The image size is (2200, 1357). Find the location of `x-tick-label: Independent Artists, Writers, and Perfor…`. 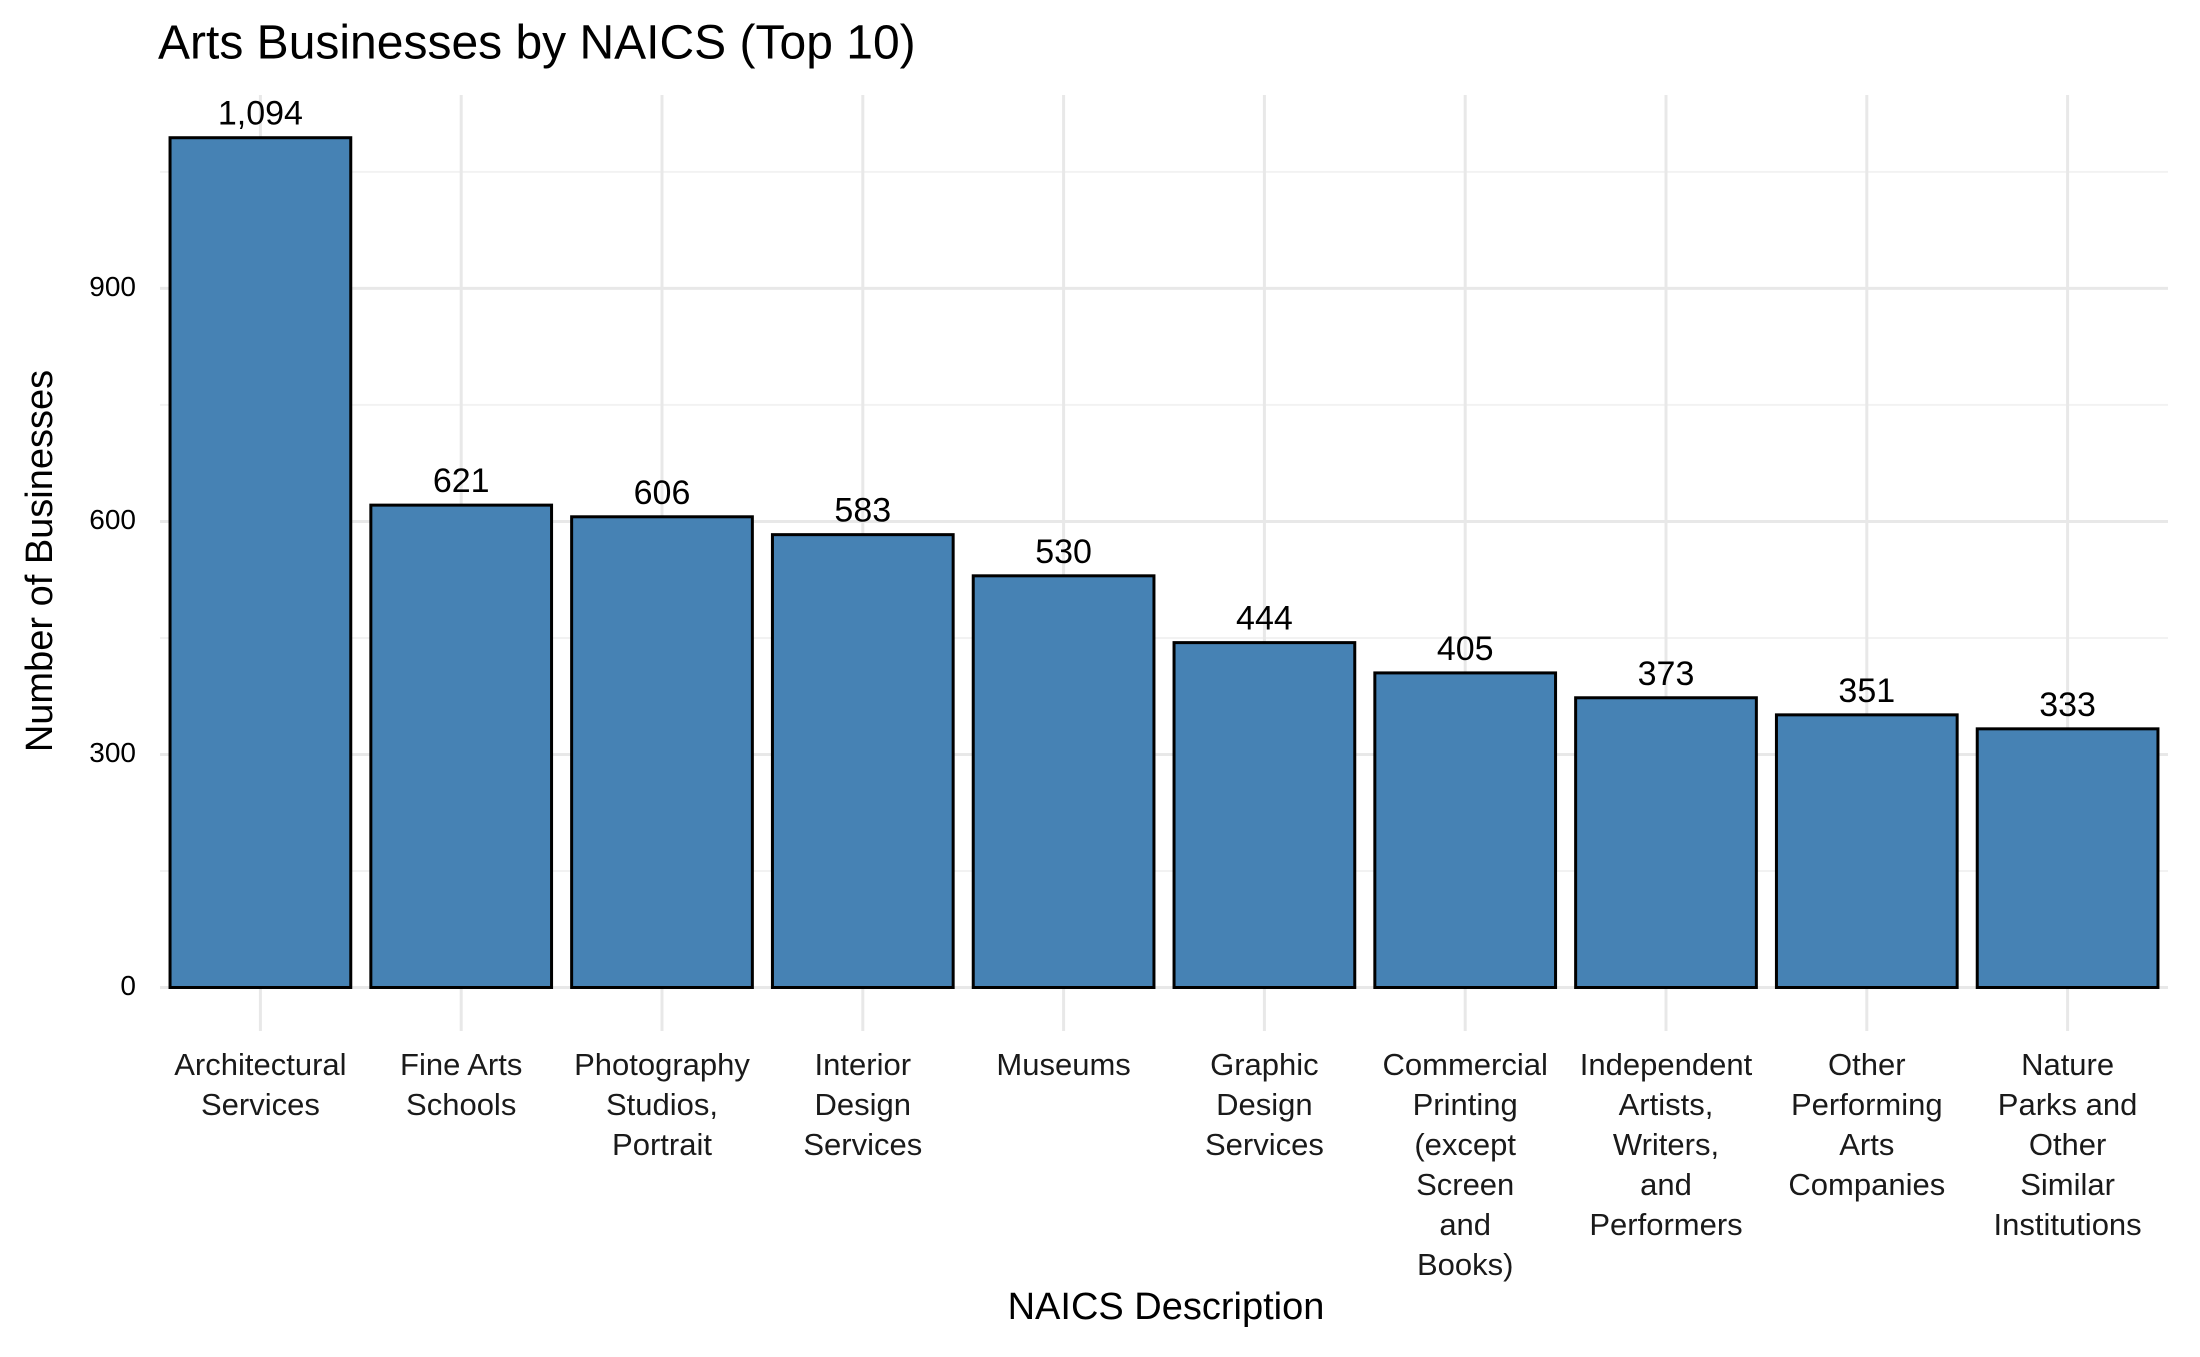

x-tick-label: Independent Artists, Writers, and Perfor… is located at coordinates (1666, 1144).